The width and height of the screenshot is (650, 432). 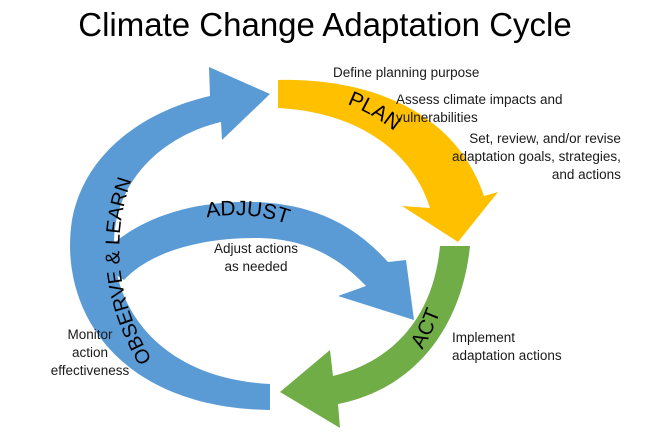 I want to click on adjust-arrow, so click(x=255, y=260).